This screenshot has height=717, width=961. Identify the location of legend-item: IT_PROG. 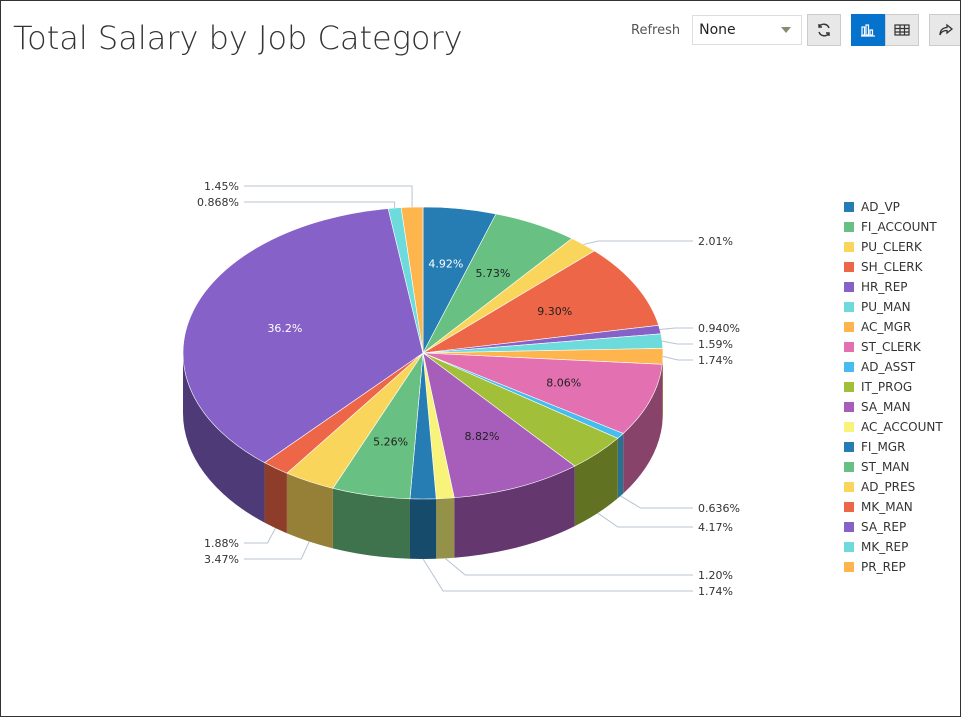
(878, 387).